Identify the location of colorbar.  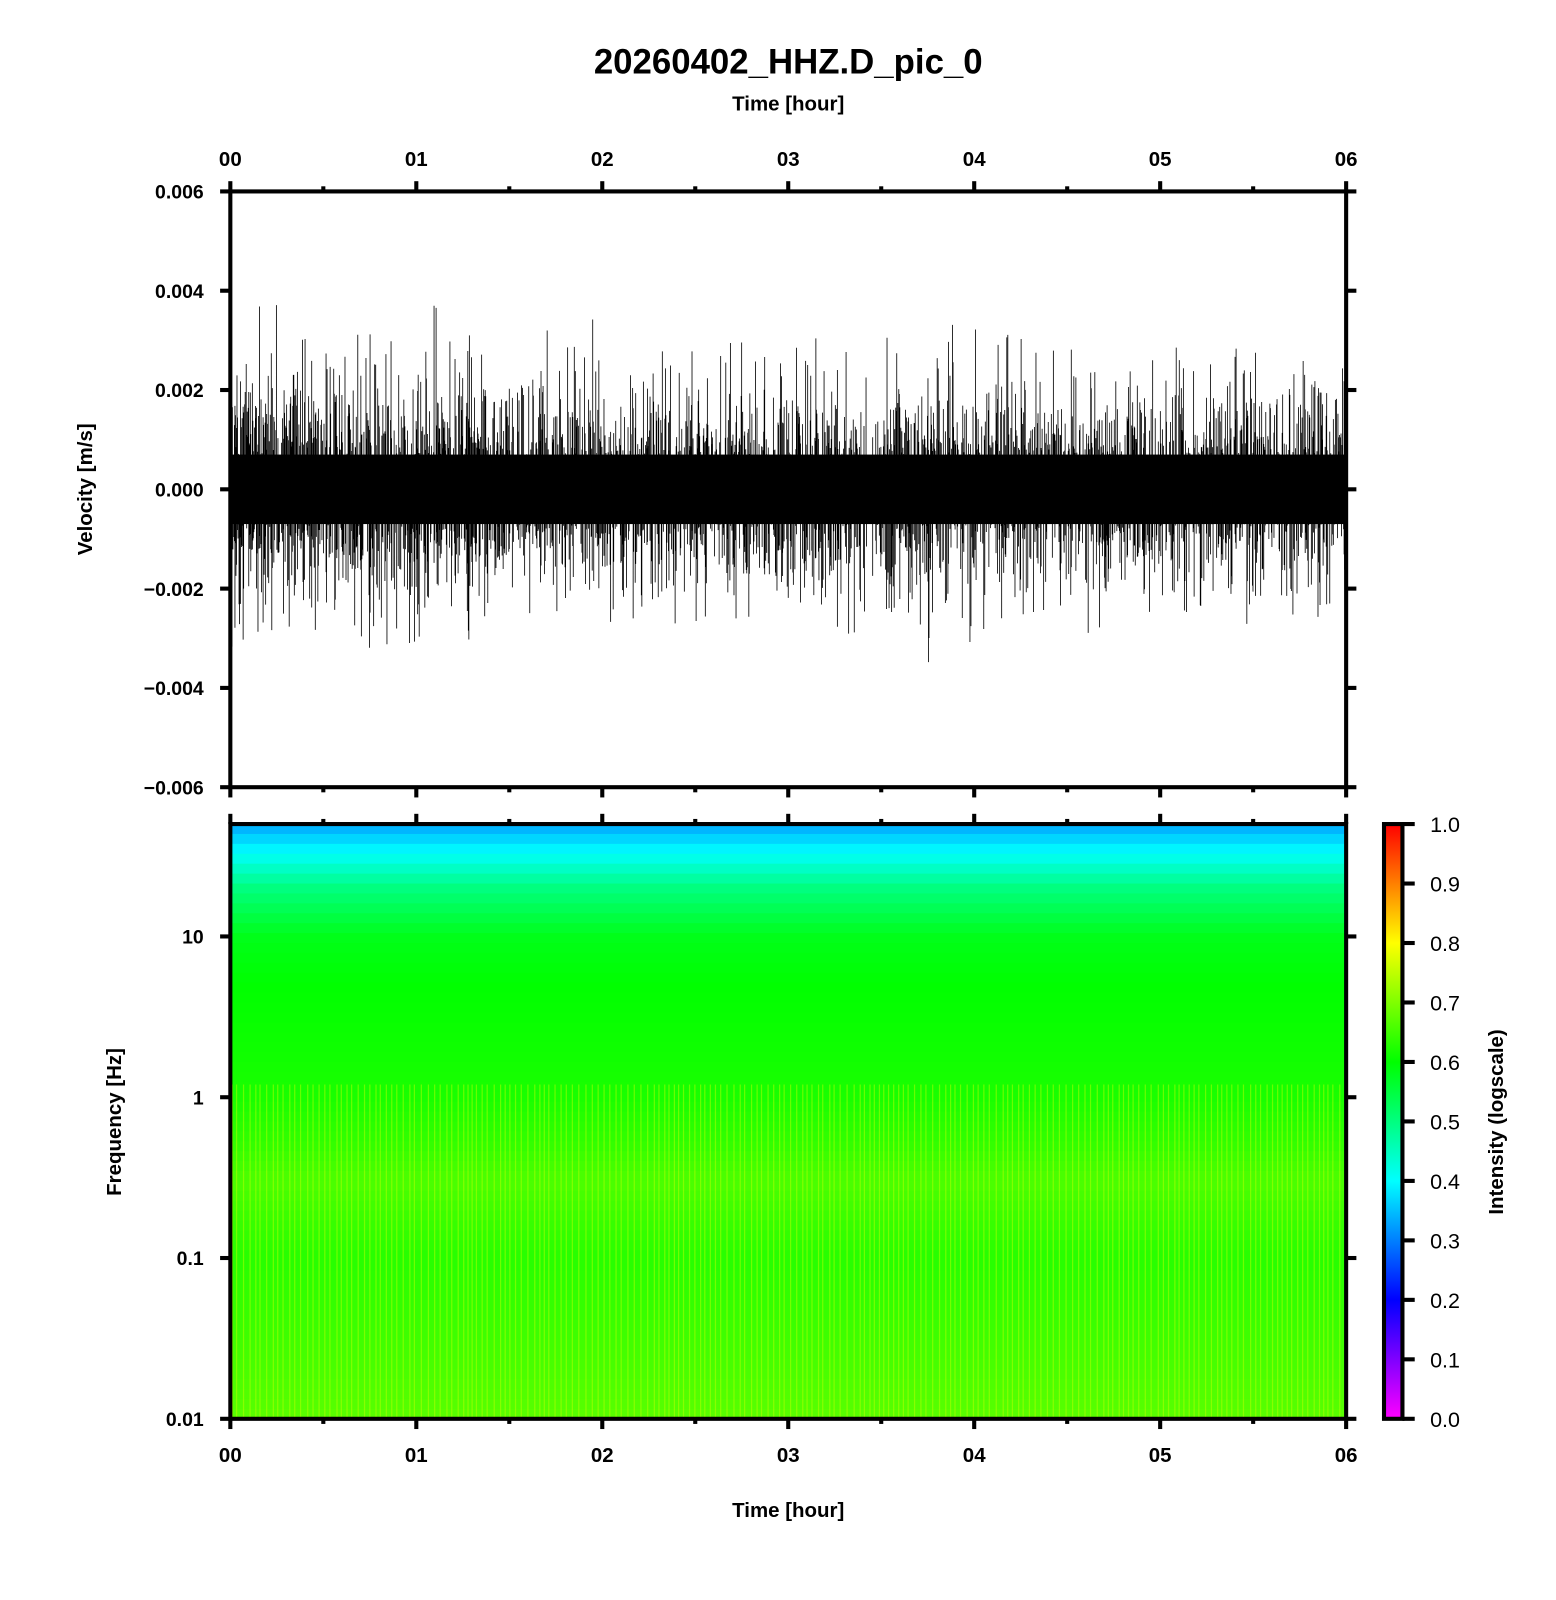
(1393, 1121).